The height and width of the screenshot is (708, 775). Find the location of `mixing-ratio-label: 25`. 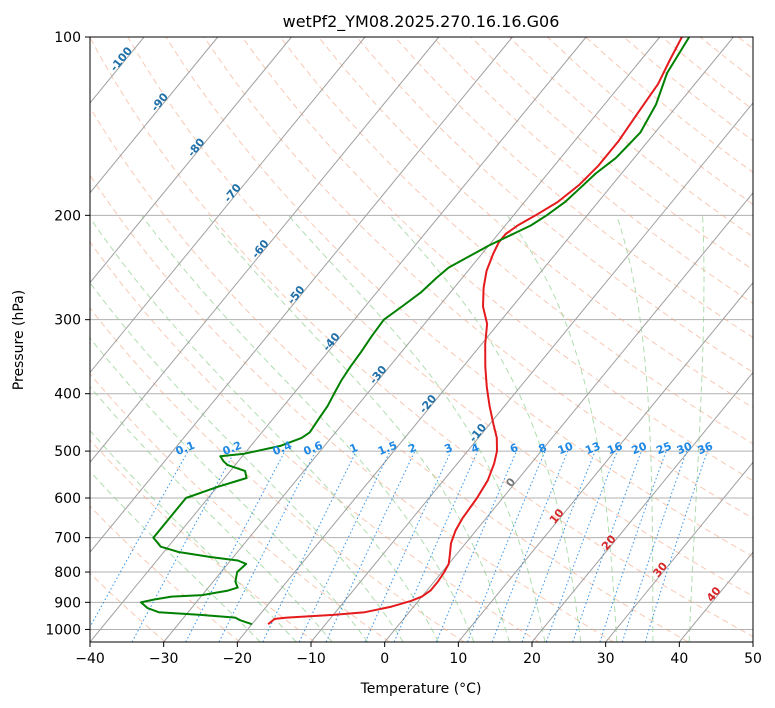

mixing-ratio-label: 25 is located at coordinates (663, 449).